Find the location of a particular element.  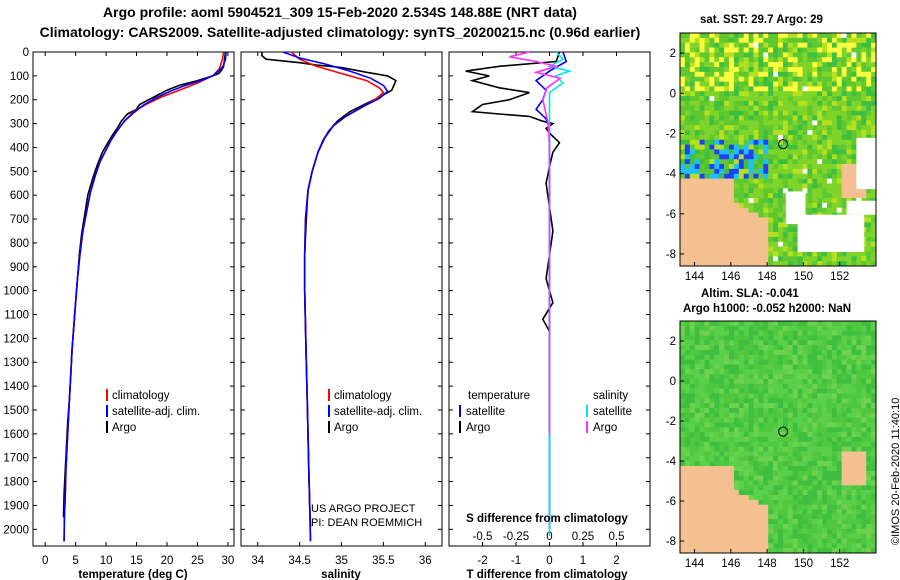

x-tick-label: 25 is located at coordinates (197, 561).